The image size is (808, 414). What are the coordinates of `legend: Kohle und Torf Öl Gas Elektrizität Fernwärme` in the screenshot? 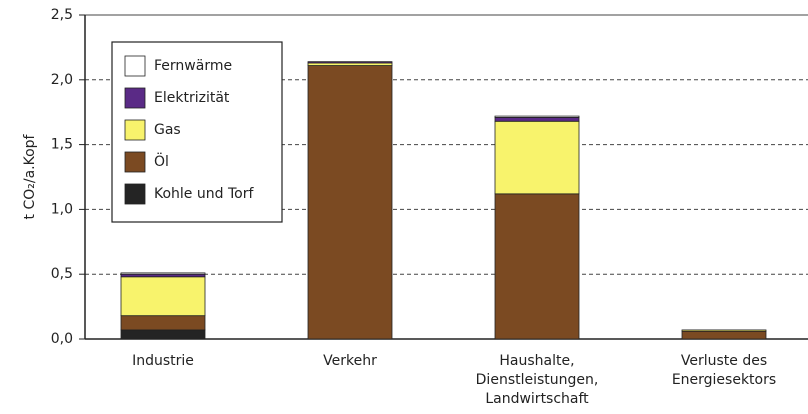 It's located at (197, 132).